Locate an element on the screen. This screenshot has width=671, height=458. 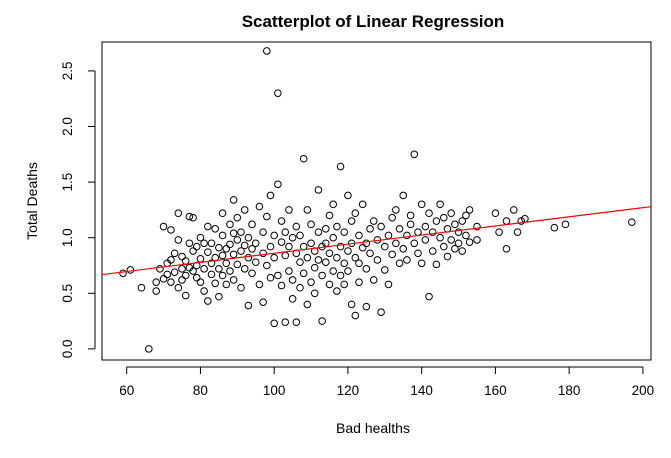
y-tick-label: 0.0 is located at coordinates (67, 348).